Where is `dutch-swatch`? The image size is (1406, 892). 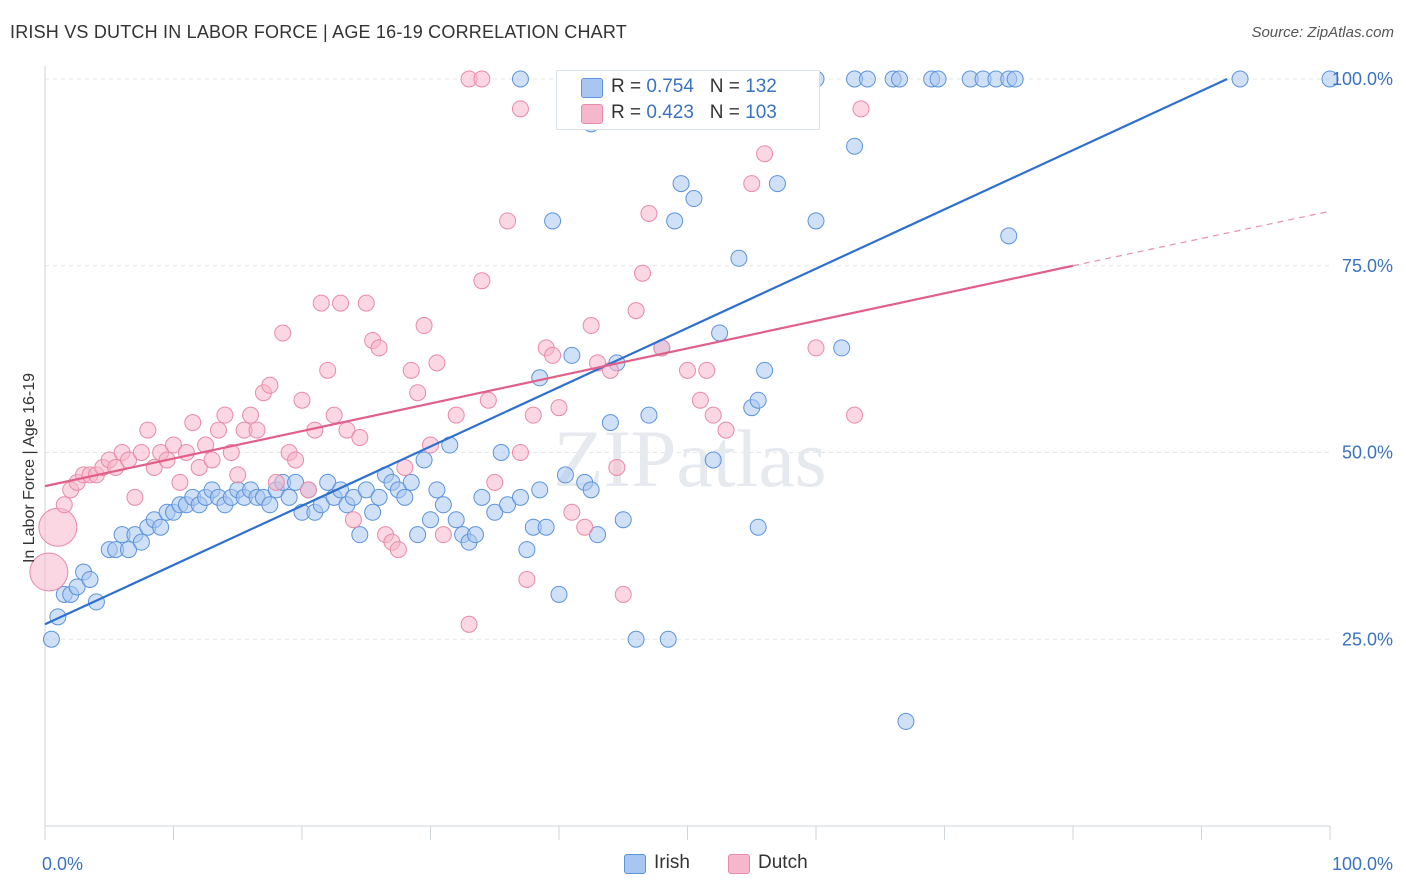 dutch-swatch is located at coordinates (592, 114).